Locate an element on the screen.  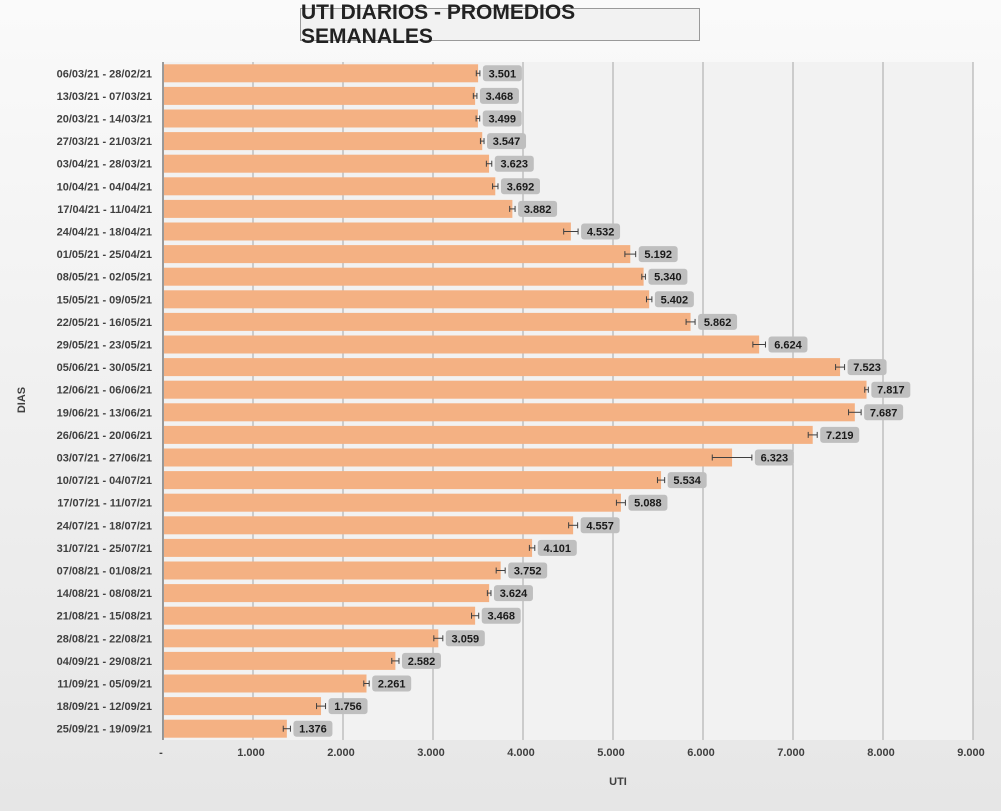
category-label: 17/04/21 - 11/04/21 is located at coordinates (104, 210).